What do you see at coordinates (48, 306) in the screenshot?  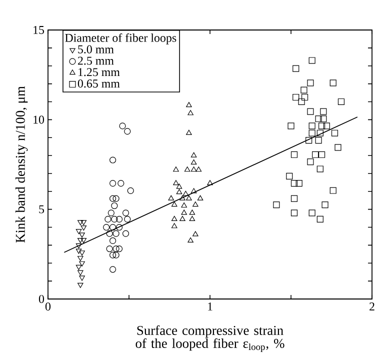 I see `x-tick-label: 0` at bounding box center [48, 306].